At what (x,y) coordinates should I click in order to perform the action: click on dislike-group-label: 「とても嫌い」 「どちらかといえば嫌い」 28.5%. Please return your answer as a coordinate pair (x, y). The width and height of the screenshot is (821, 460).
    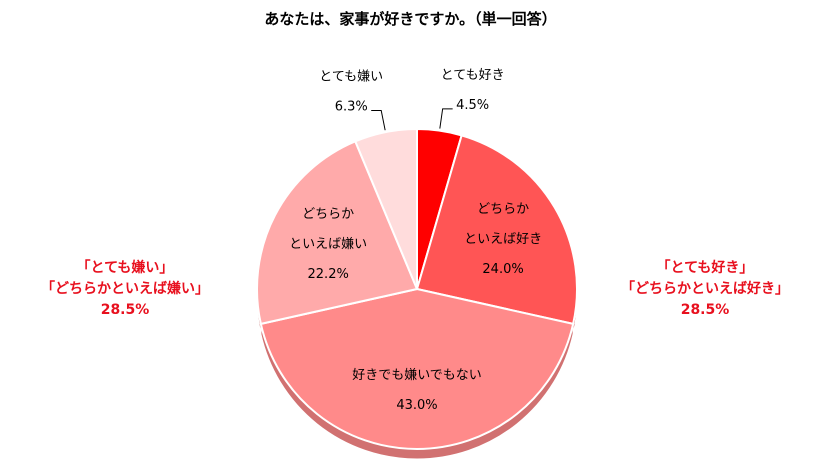
    Looking at the image, I should click on (125, 289).